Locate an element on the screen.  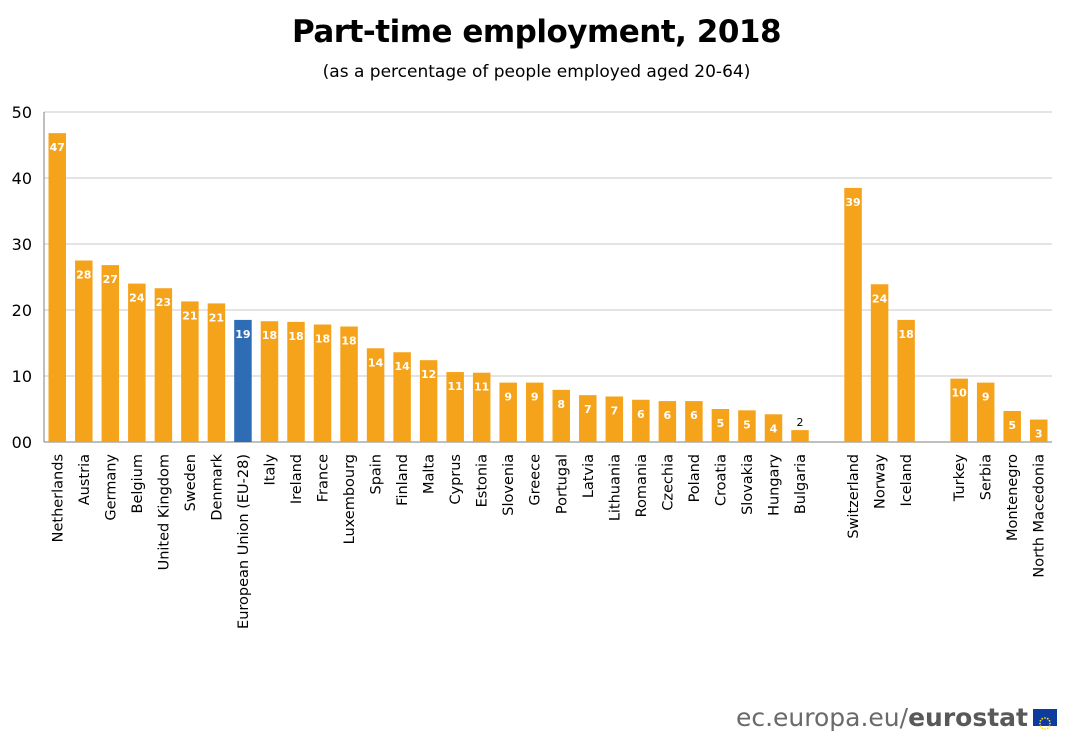
data-label: 2 is located at coordinates (800, 422).